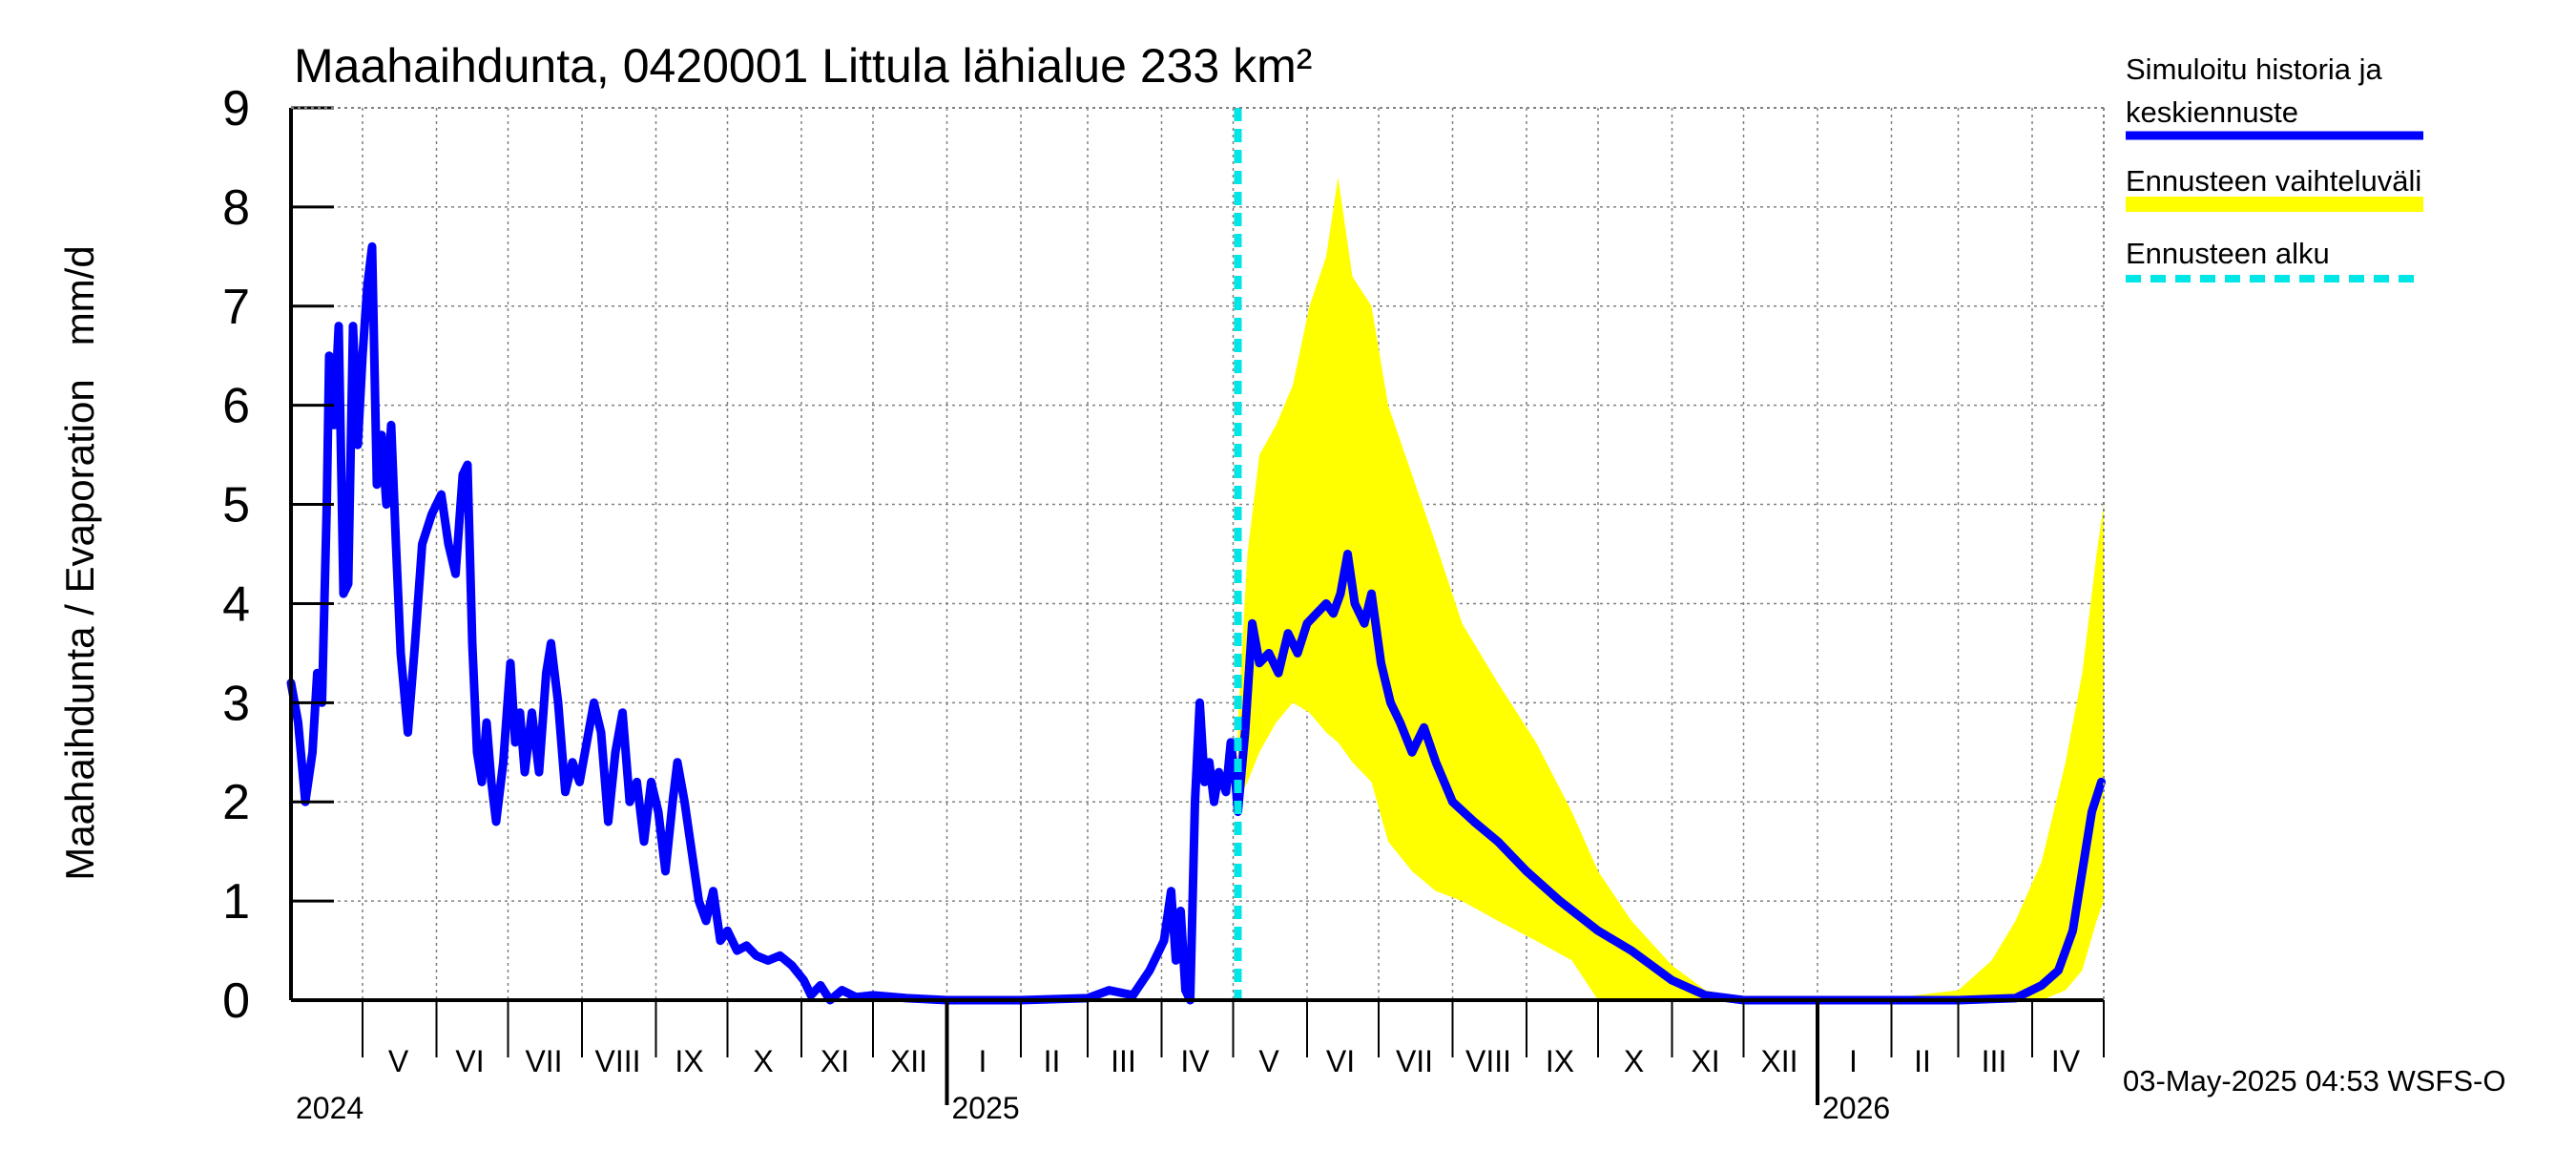  I want to click on y-tick-label: 4, so click(236, 604).